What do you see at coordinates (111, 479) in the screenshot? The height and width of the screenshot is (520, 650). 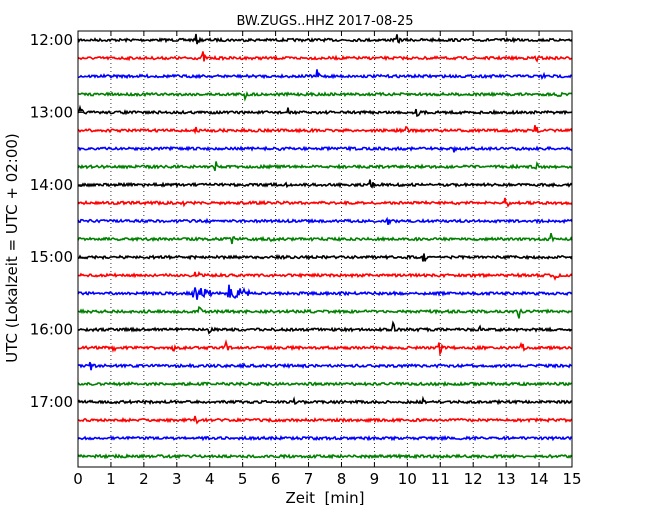 I see `x-tick-label: 1` at bounding box center [111, 479].